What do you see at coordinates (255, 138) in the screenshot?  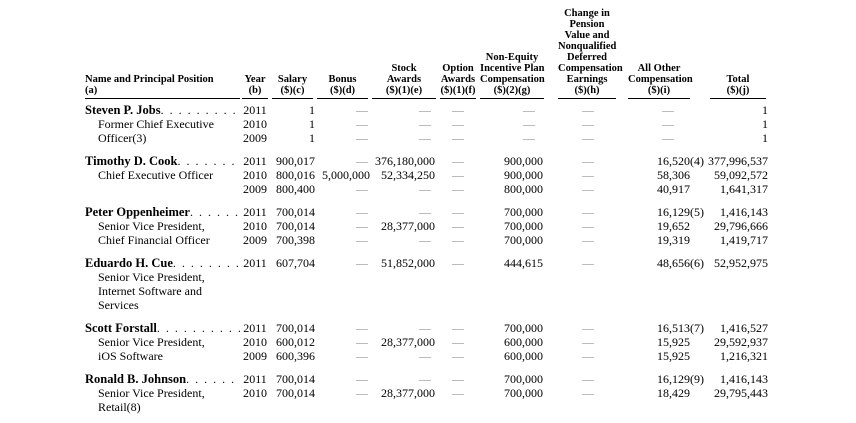 I see `cell-year: 2009` at bounding box center [255, 138].